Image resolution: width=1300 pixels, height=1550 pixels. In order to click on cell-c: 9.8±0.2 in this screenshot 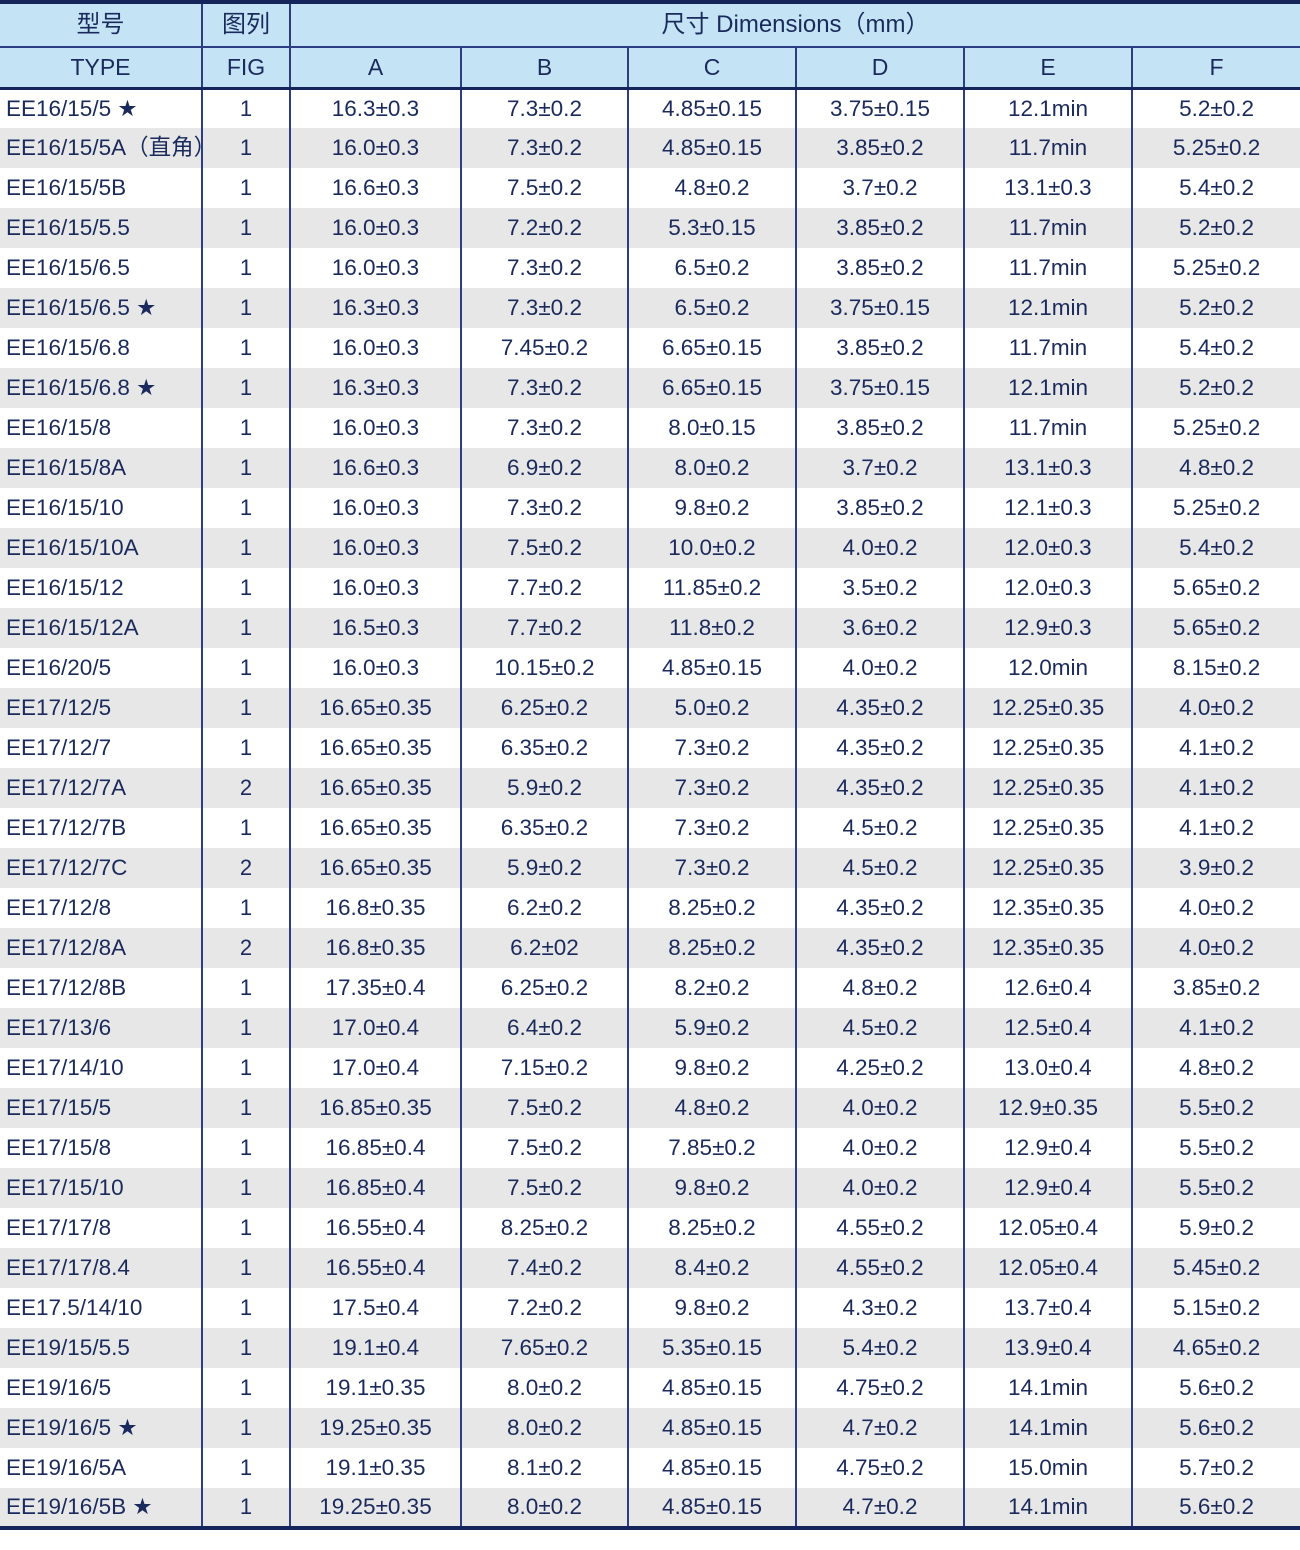, I will do `click(712, 1188)`.